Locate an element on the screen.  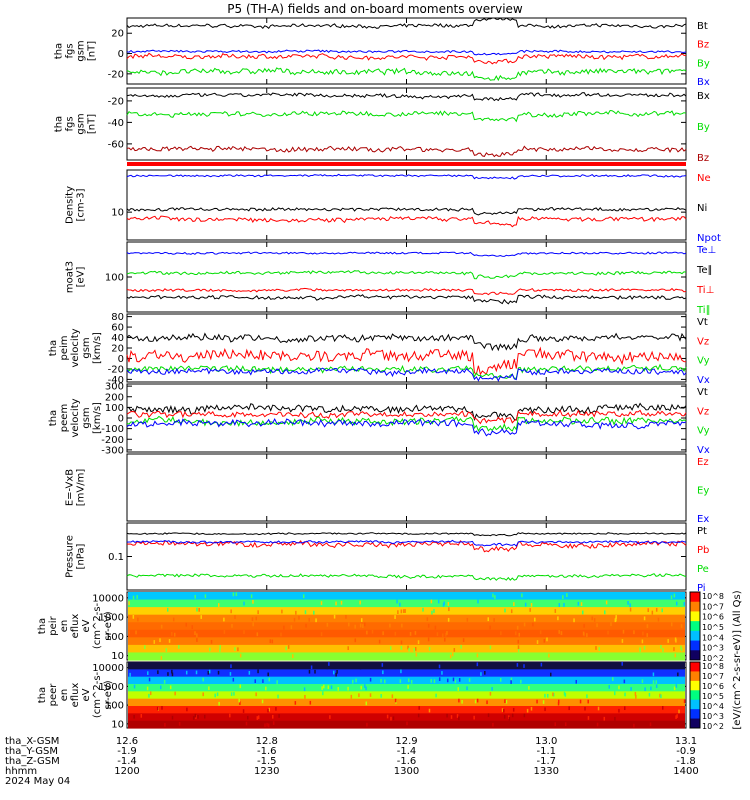
panel-3: Density[cm-3] 10 Ne Ni Npot is located at coordinates (393, 206).